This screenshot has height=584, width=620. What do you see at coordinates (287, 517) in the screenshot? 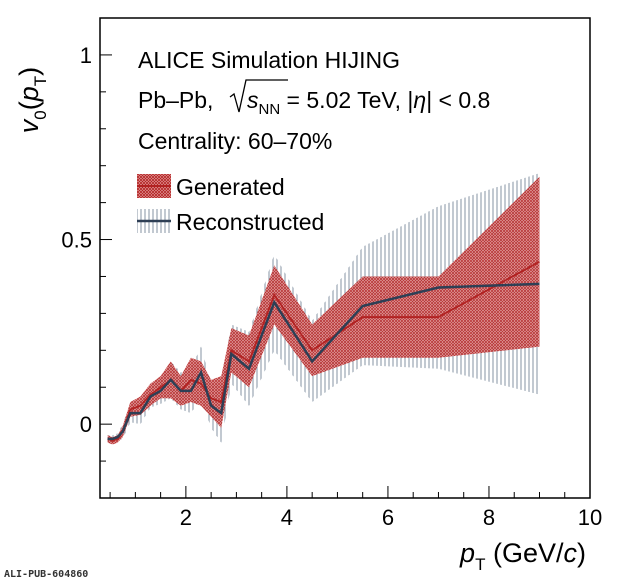
I see `x-tick-label: 4` at bounding box center [287, 517].